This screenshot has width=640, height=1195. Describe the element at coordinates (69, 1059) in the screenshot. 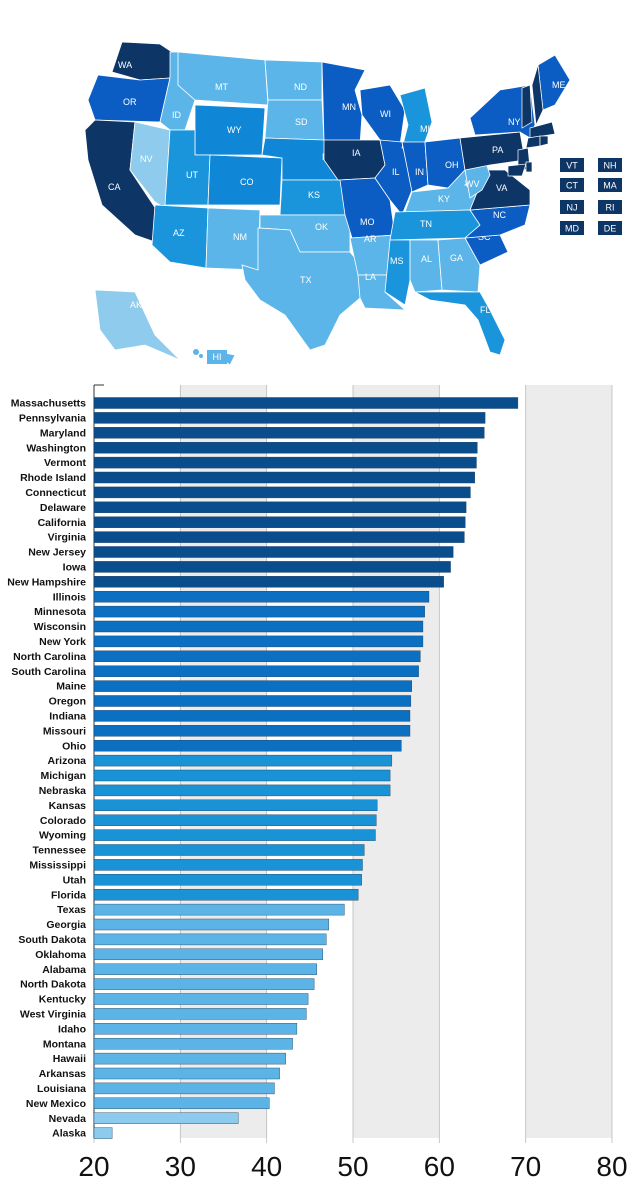

I see `category-label: Hawaii` at that location.